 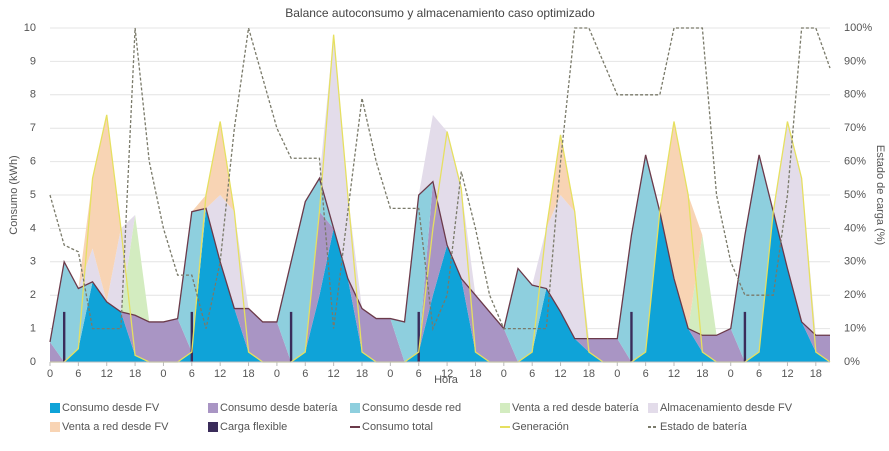 What do you see at coordinates (726, 408) in the screenshot?
I see `legend-label: Almacenamiento desde FV` at bounding box center [726, 408].